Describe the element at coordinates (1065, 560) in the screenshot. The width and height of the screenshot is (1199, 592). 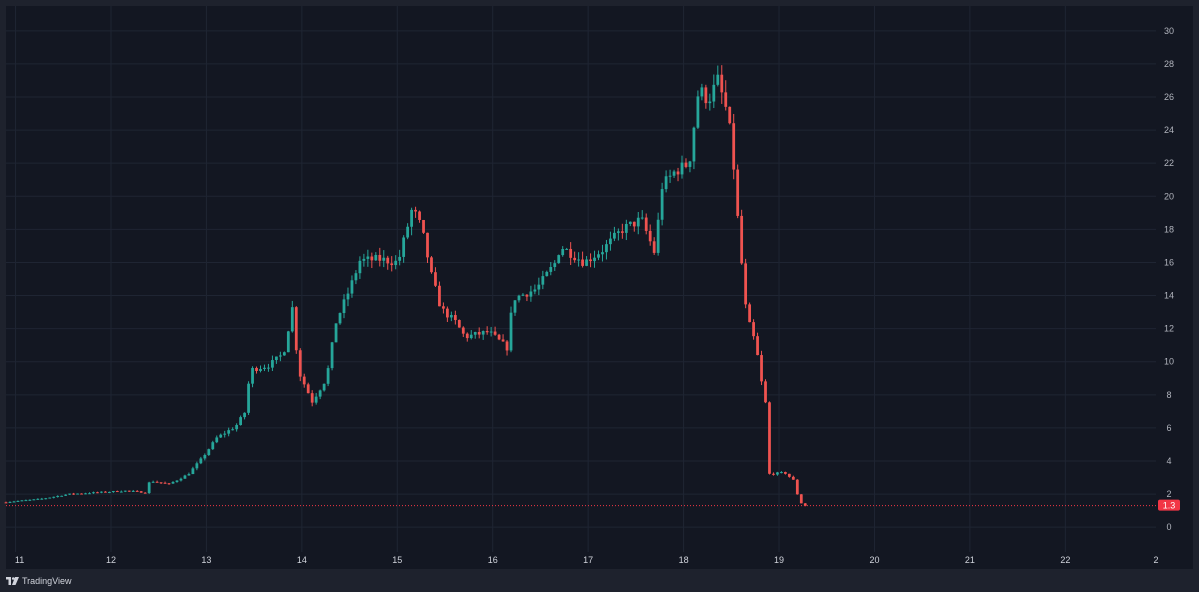
I see `x-tick-label: 22` at that location.